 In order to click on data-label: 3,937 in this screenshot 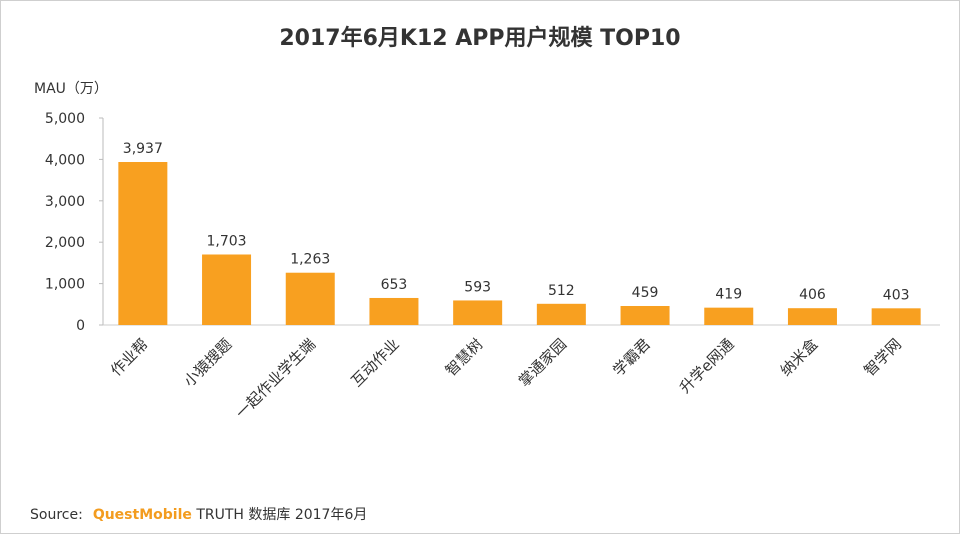, I will do `click(143, 149)`.